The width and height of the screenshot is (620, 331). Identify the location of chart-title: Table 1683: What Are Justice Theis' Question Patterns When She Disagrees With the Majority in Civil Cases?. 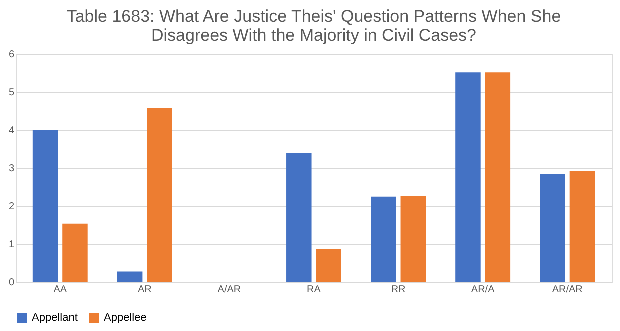
(314, 26).